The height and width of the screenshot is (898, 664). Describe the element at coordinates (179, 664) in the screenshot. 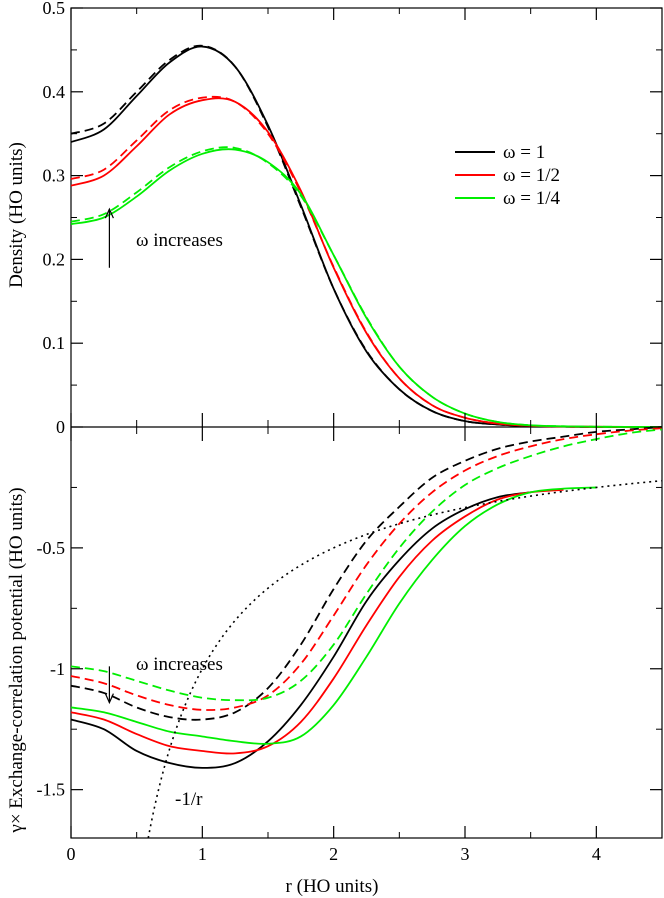

I see `annotation-potential-omega-increases: ω increases` at that location.